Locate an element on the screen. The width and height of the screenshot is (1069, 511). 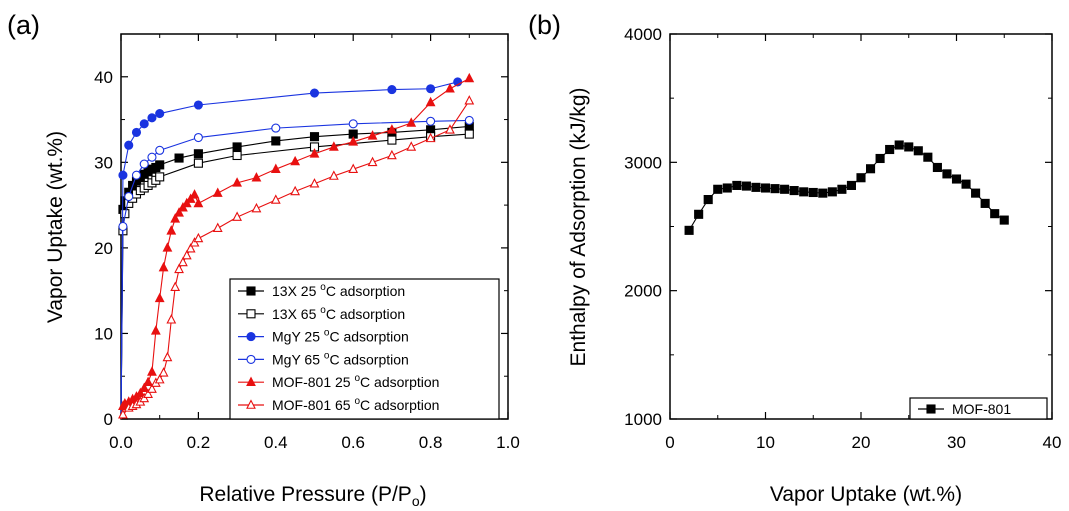
panel-a-x-axis-title: Relative Pressure (P/Po) is located at coordinates (312, 494).